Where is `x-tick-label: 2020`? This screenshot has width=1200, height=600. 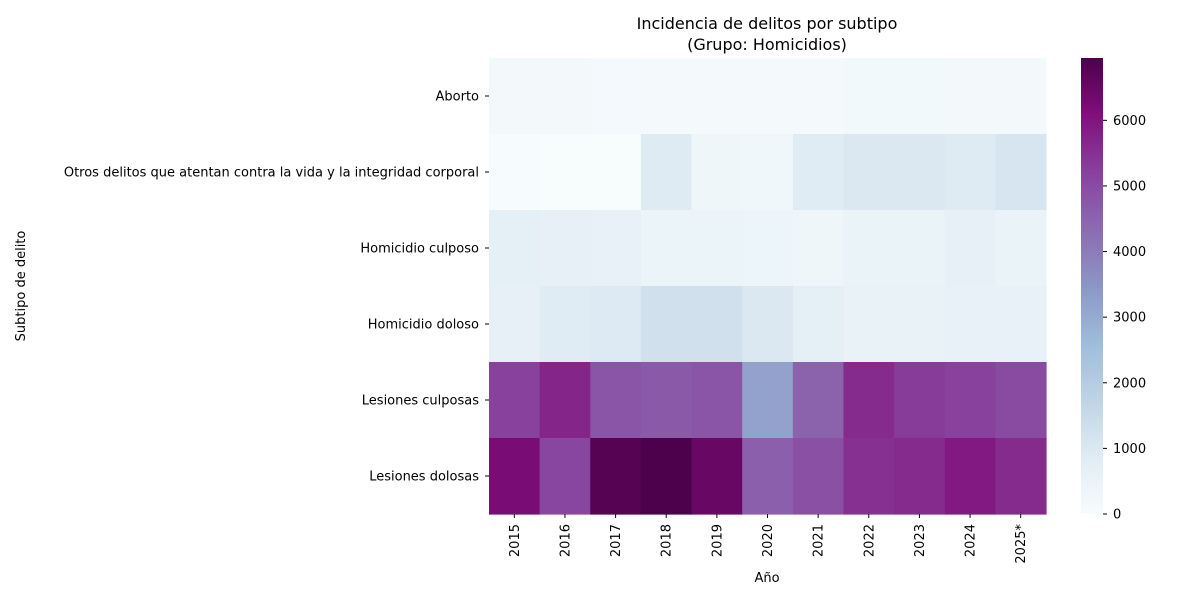 x-tick-label: 2020 is located at coordinates (768, 540).